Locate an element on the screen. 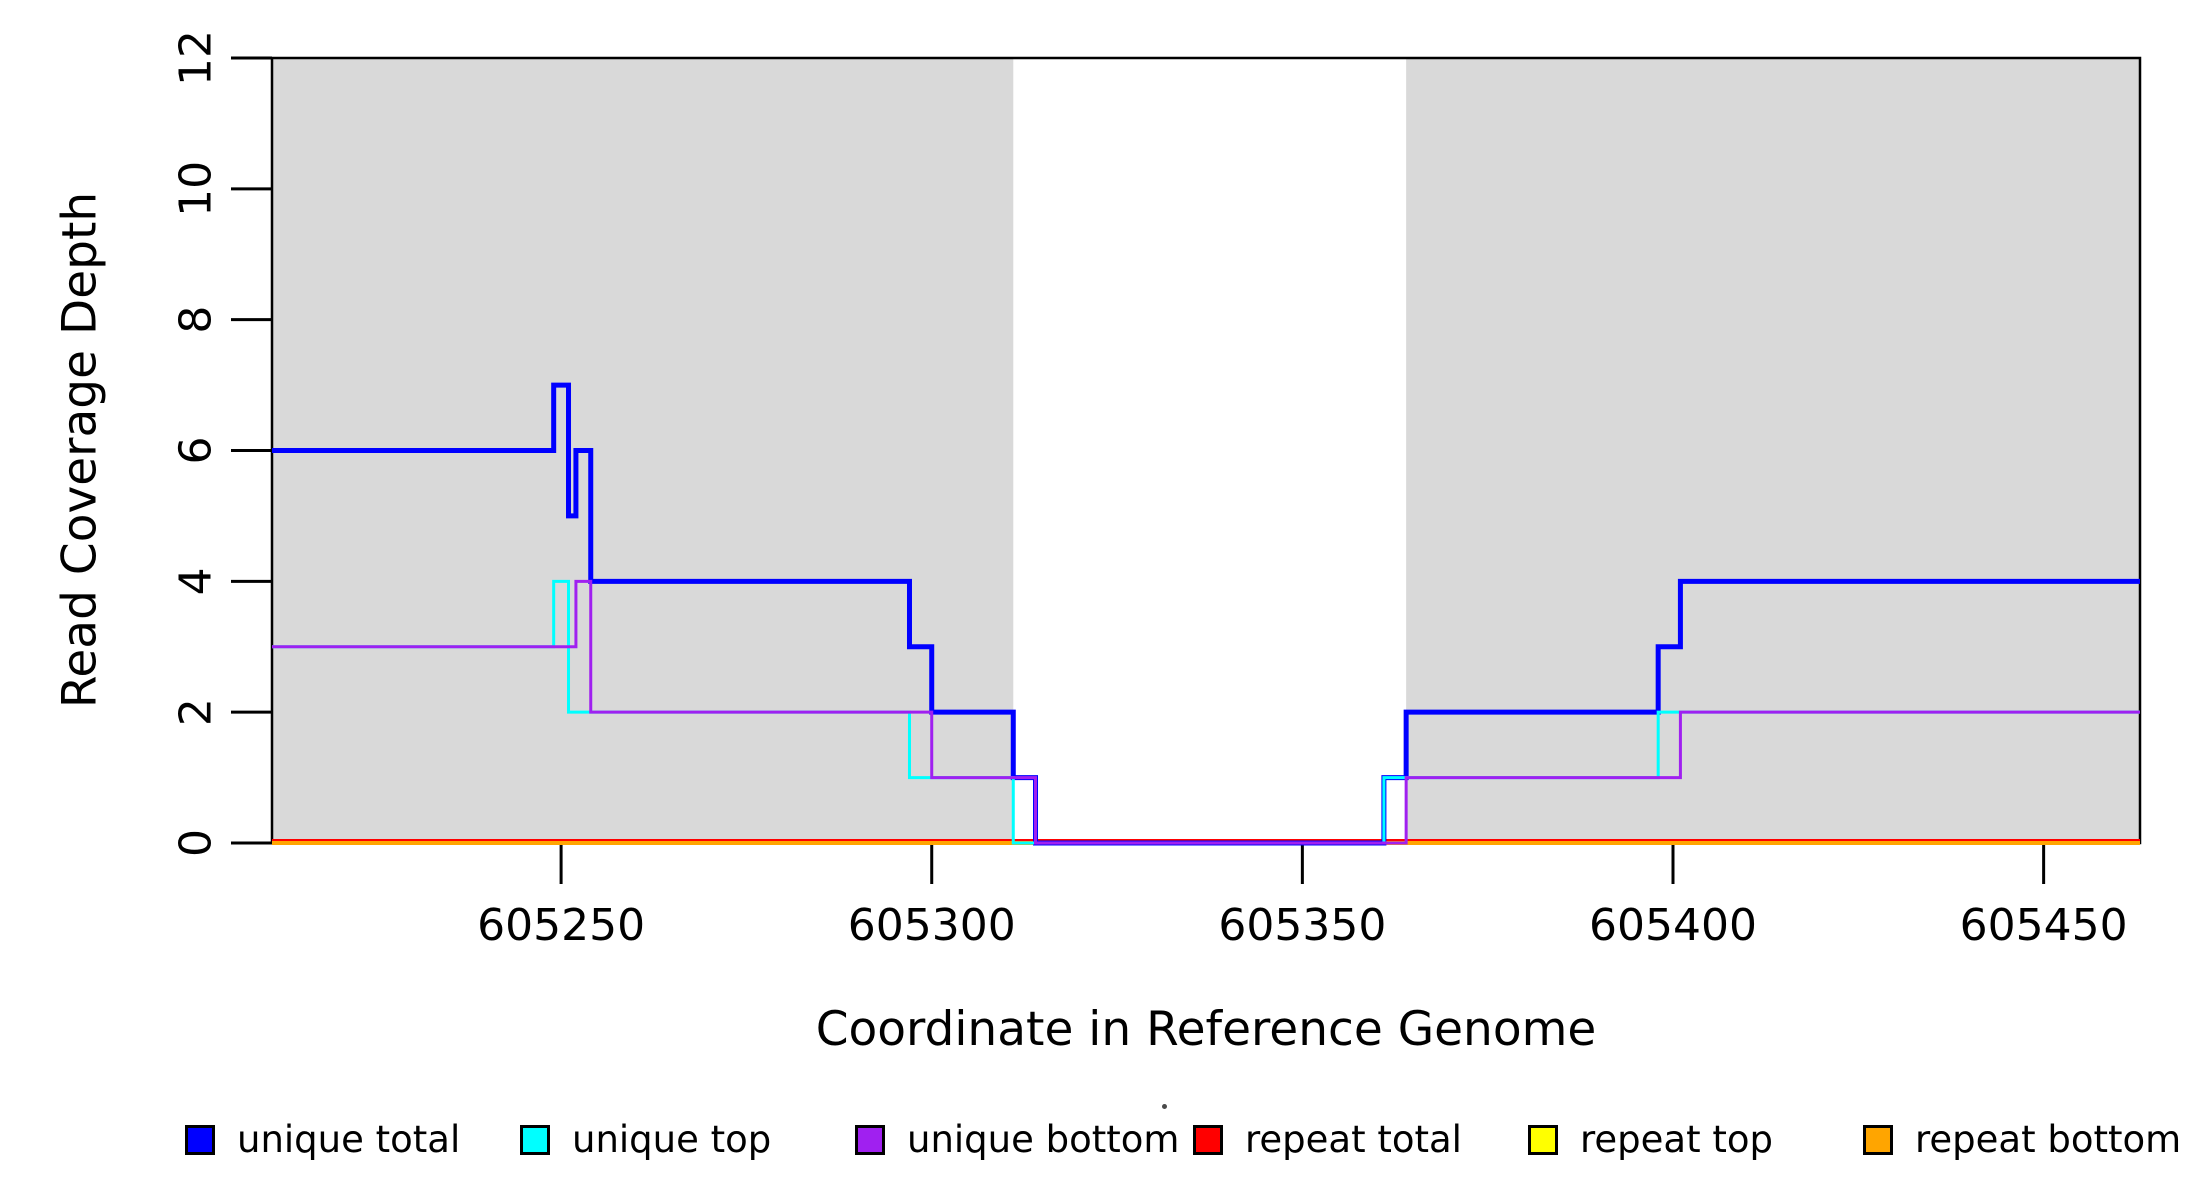  y-tick-label: 6 is located at coordinates (196, 451).